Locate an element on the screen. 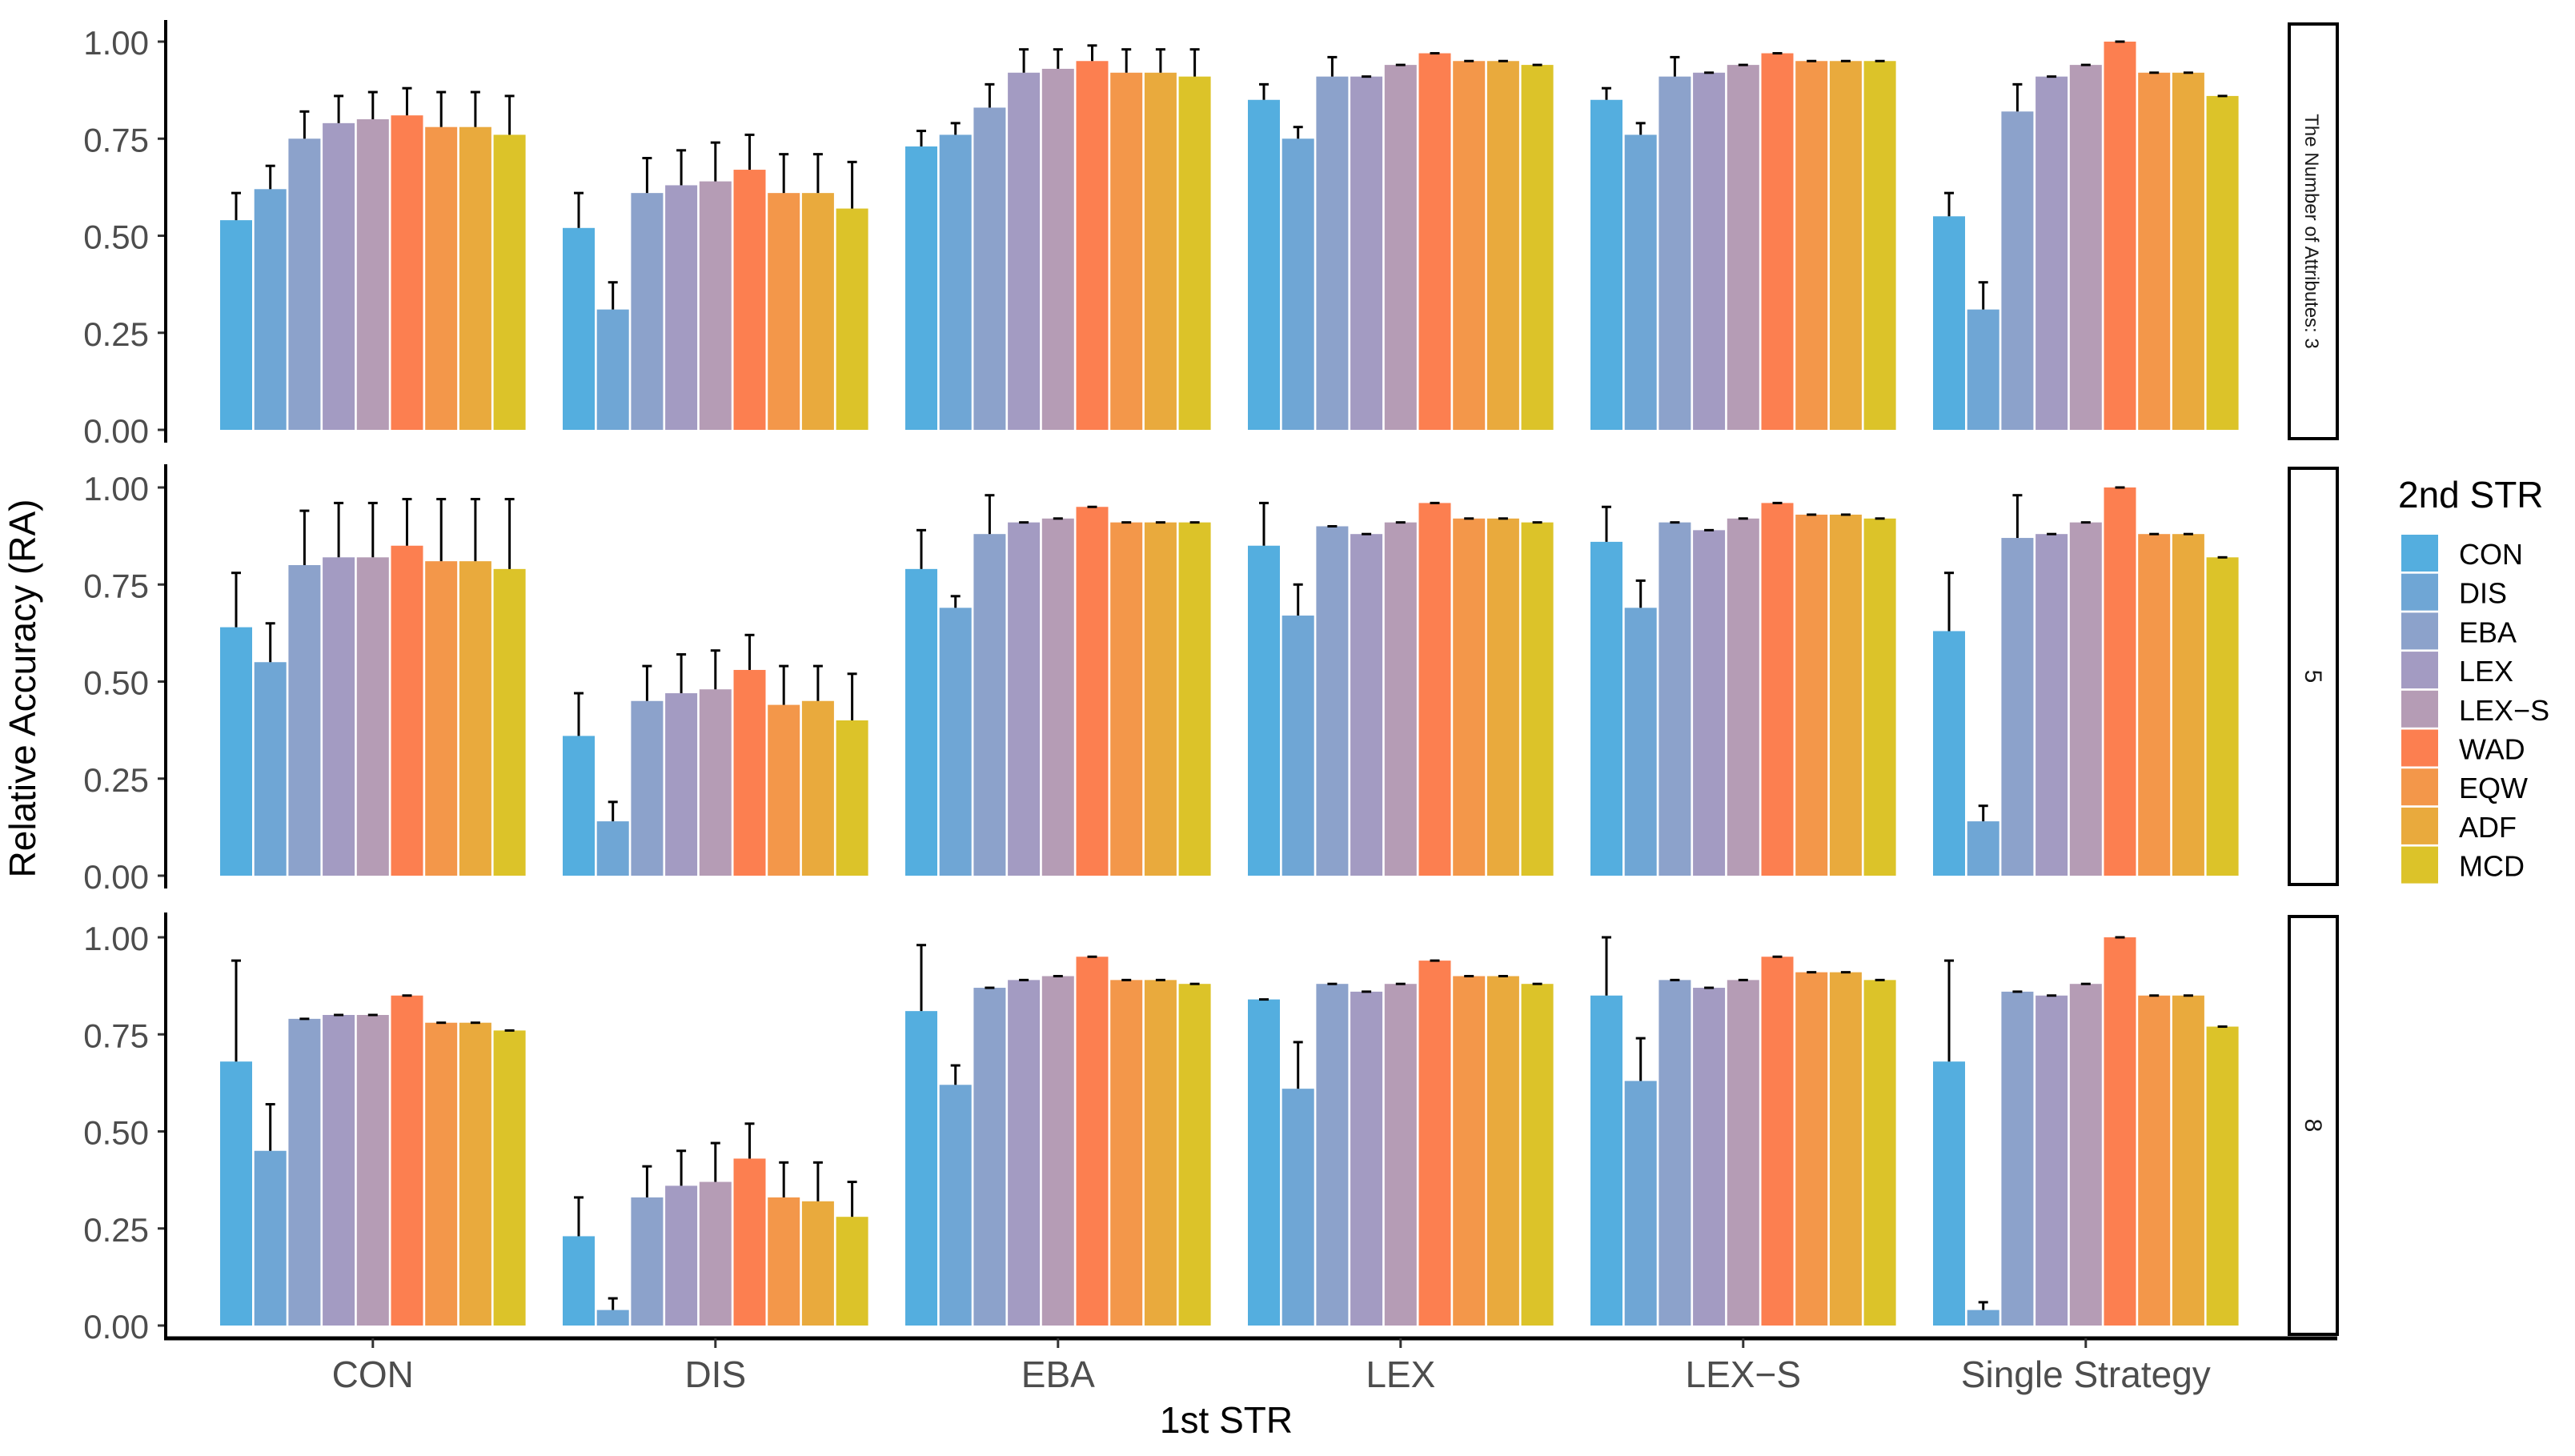  x-tick-label: LEX is located at coordinates (1400, 1375).